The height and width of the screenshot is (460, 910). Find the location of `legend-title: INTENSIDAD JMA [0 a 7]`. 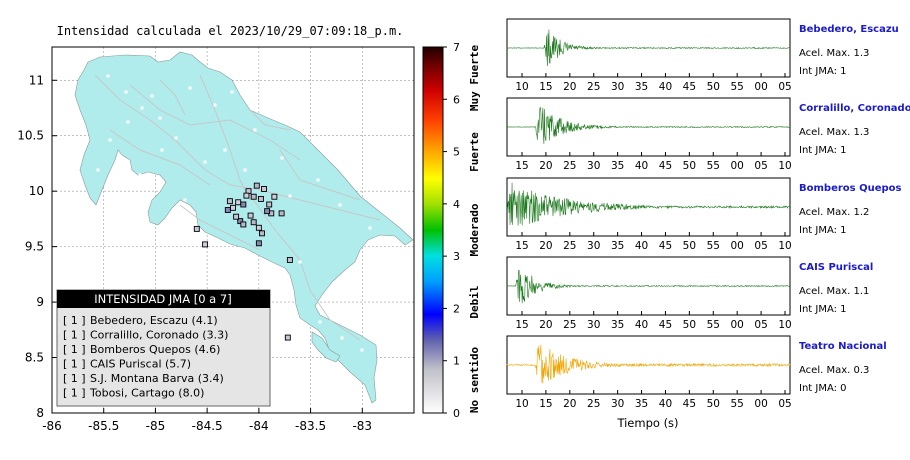

legend-title: INTENSIDAD JMA [0 a 7] is located at coordinates (162, 299).